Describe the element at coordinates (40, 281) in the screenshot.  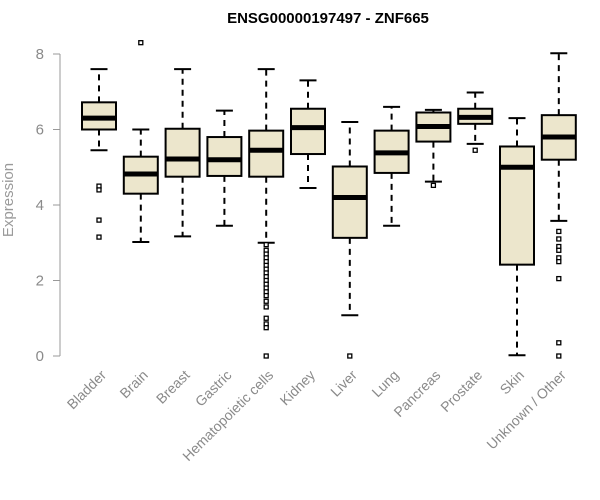
I see `y-tick-label: 2` at that location.